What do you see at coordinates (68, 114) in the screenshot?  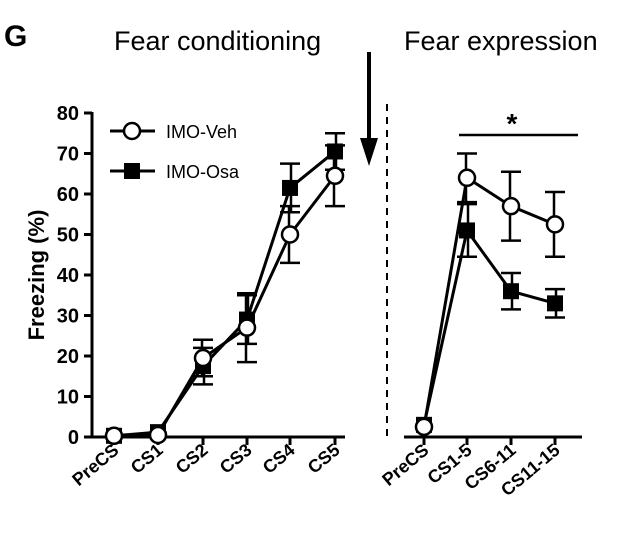 I see `y-tick-label: 80` at bounding box center [68, 114].